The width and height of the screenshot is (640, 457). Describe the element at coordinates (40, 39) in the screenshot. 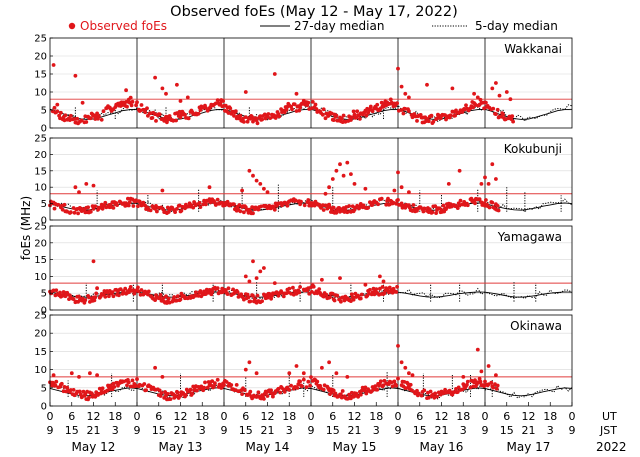

I see `y-tick-label: 25` at that location.